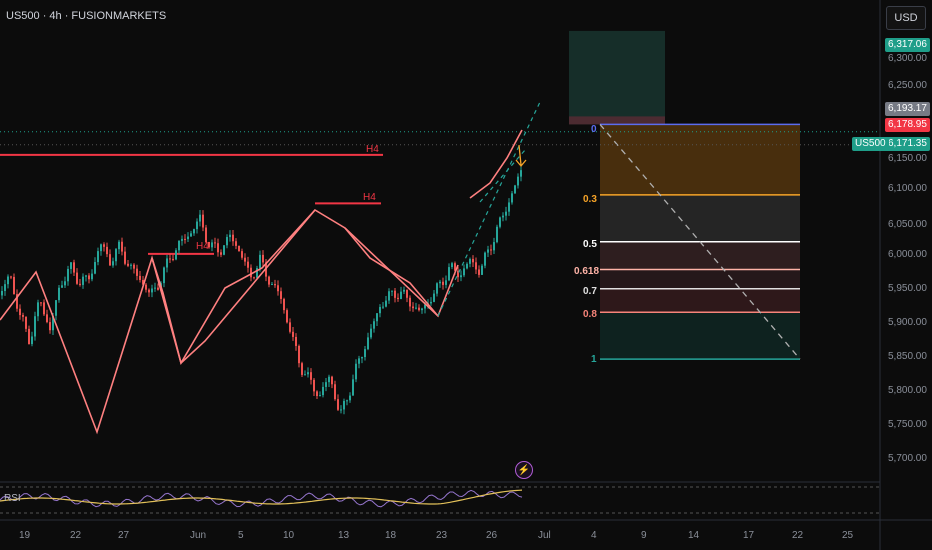  What do you see at coordinates (700, 300) in the screenshot?
I see `fib-band` at bounding box center [700, 300].